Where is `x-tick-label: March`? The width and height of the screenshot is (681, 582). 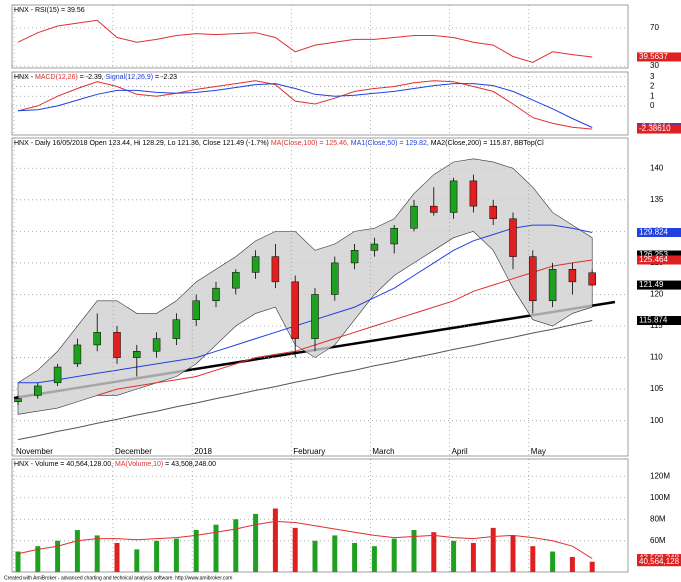
x-tick-label: March is located at coordinates (383, 451).